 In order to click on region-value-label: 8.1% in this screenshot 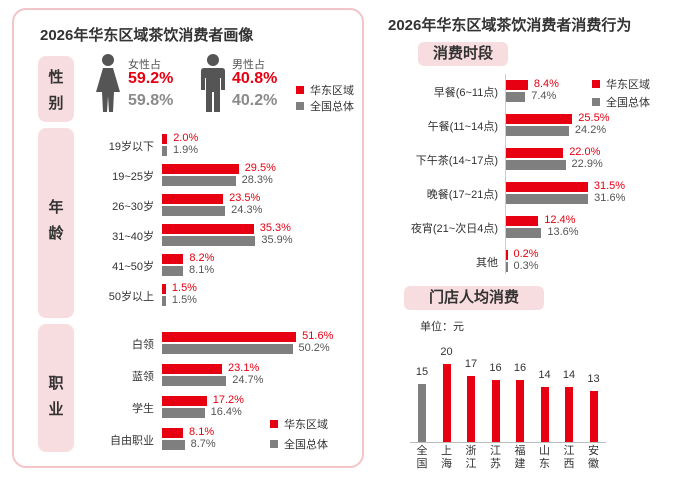, I will do `click(202, 432)`.